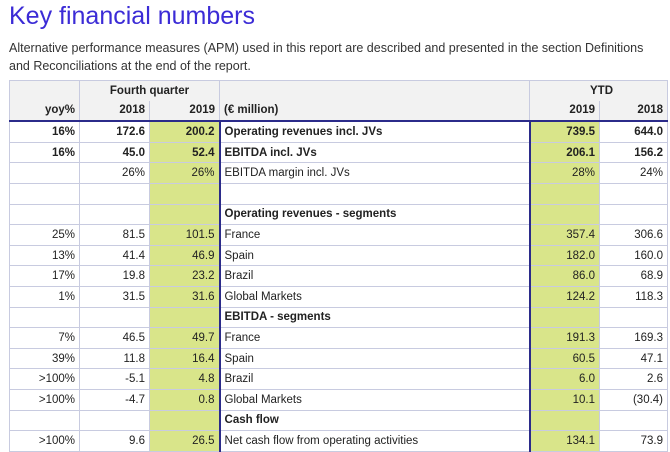  I want to click on cell-ytd2019: 191.3, so click(565, 338).